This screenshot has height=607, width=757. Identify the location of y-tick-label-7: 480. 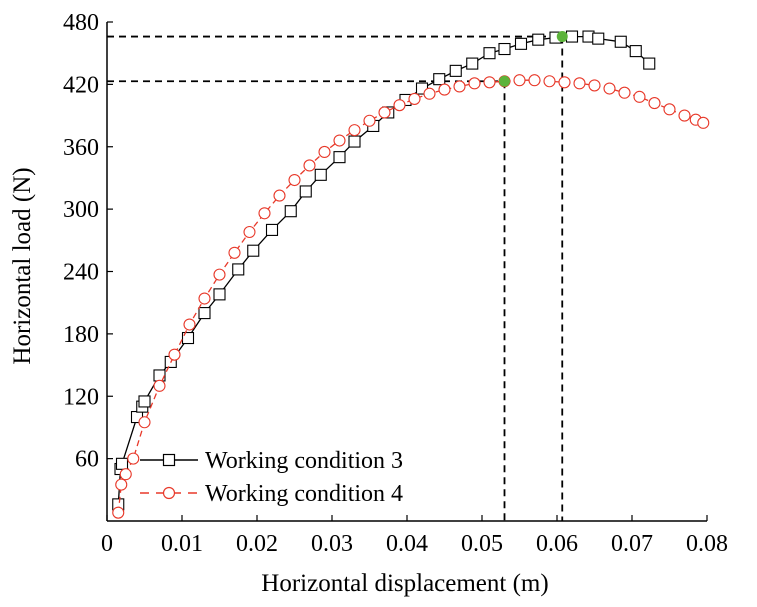
(81, 23).